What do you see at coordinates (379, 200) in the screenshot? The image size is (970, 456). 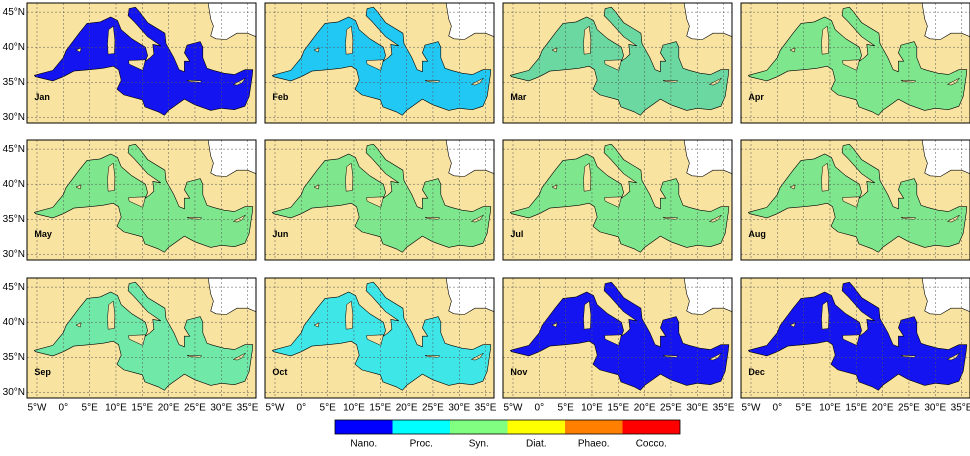 I see `map-panel: Jun` at bounding box center [379, 200].